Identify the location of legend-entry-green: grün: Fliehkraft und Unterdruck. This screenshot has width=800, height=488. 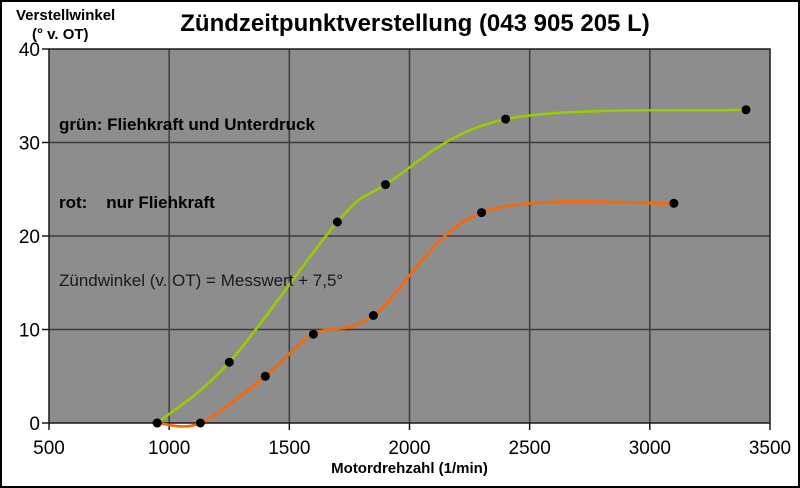
(187, 124).